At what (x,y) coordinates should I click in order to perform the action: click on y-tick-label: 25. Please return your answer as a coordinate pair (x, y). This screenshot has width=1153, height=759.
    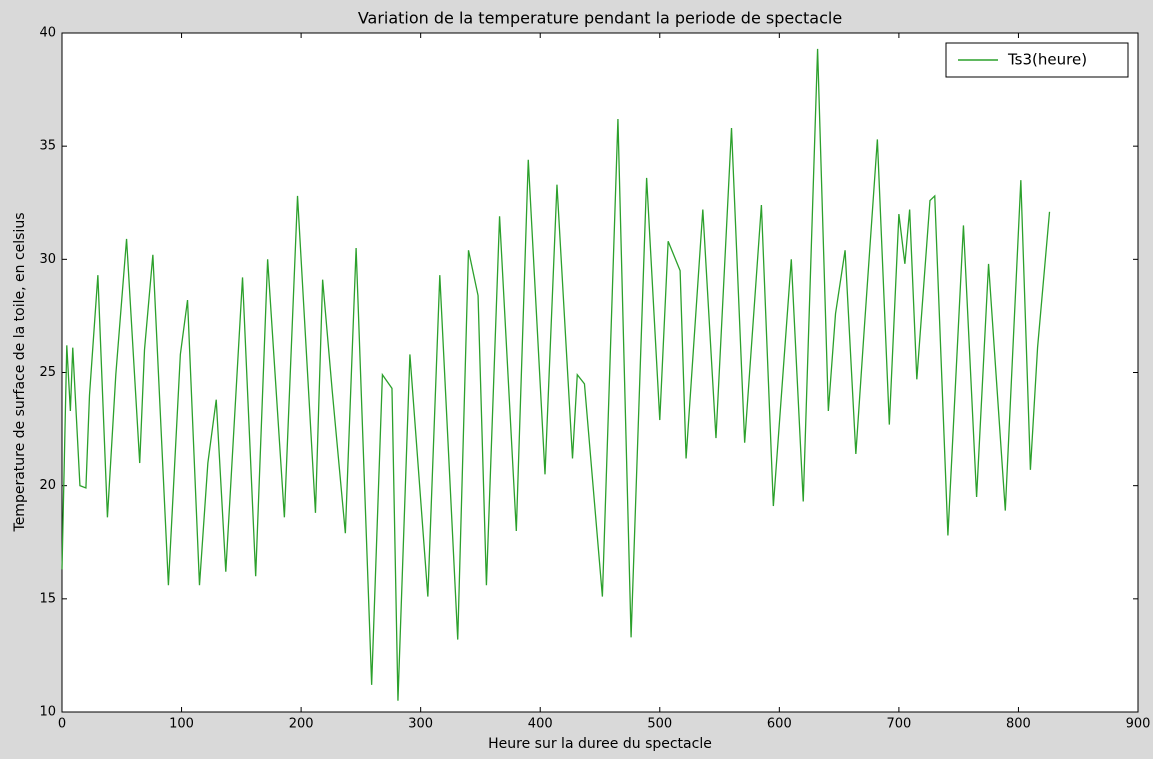
    Looking at the image, I should click on (47, 372).